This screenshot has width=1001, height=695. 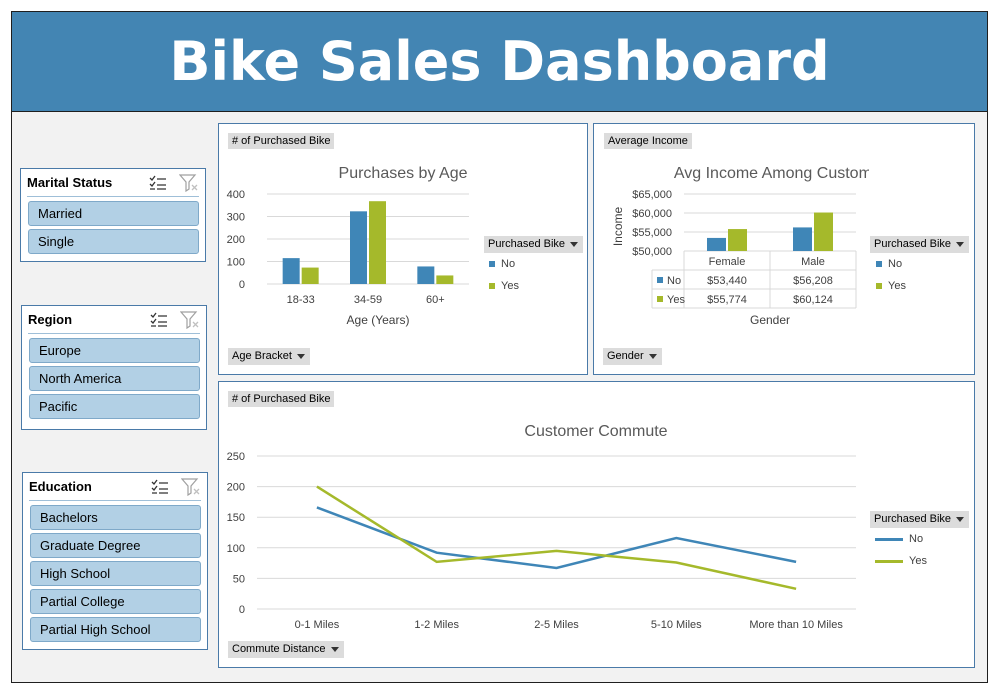 I want to click on slicer-marital-status: Marital Status Married Single, so click(x=113, y=215).